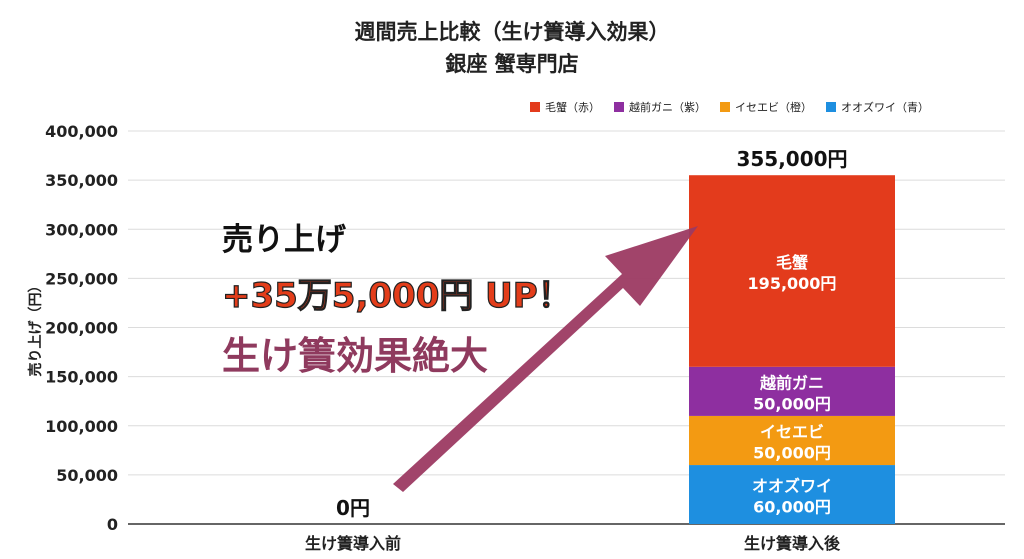  Describe the element at coordinates (396, 295) in the screenshot. I see `callout-increase: +35万5,000円 UP！` at that location.